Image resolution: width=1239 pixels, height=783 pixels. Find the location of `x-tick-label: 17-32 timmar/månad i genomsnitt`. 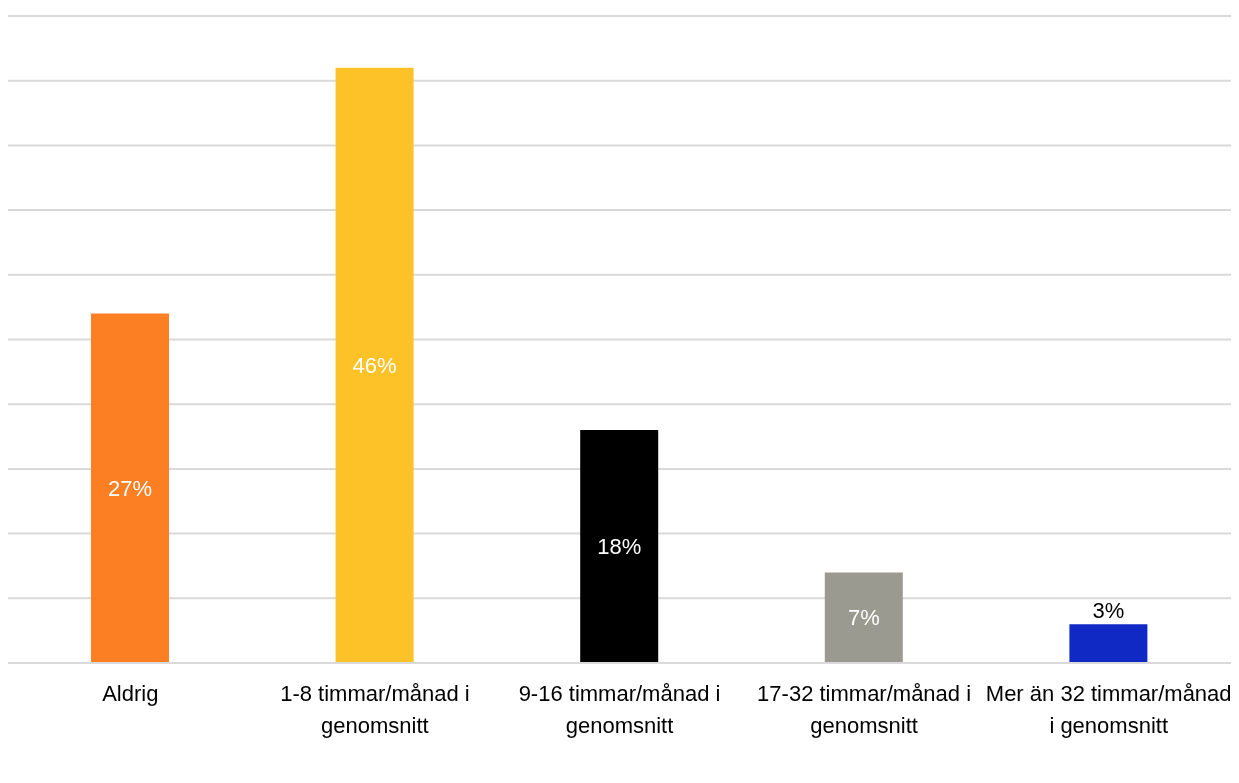

x-tick-label: 17-32 timmar/månad i genomsnitt is located at coordinates (864, 709).